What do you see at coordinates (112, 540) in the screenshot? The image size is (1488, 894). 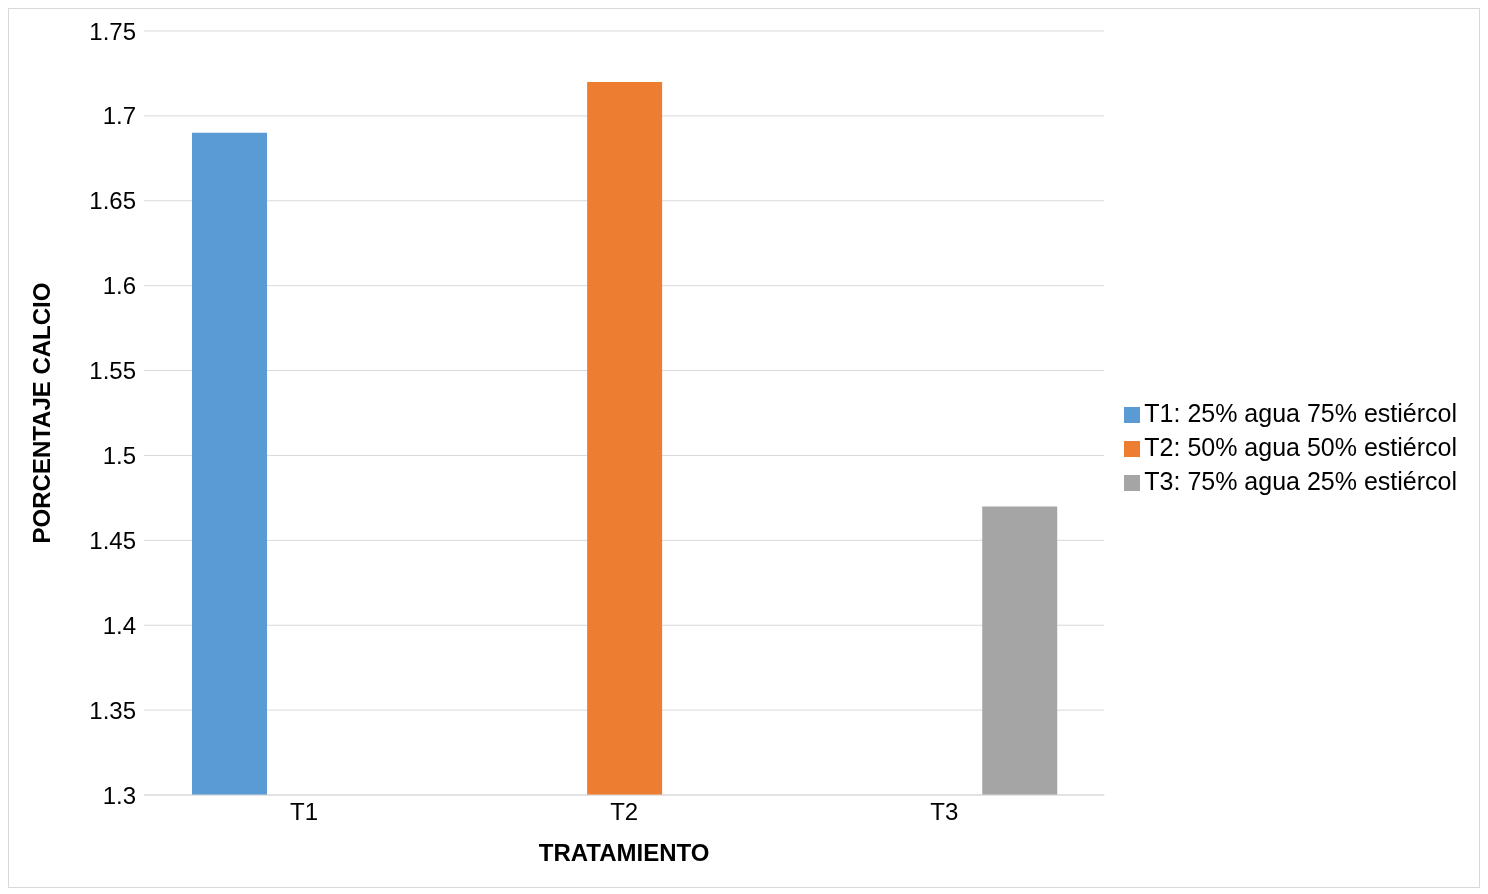 I see `y-tick-label: 1.45` at bounding box center [112, 540].